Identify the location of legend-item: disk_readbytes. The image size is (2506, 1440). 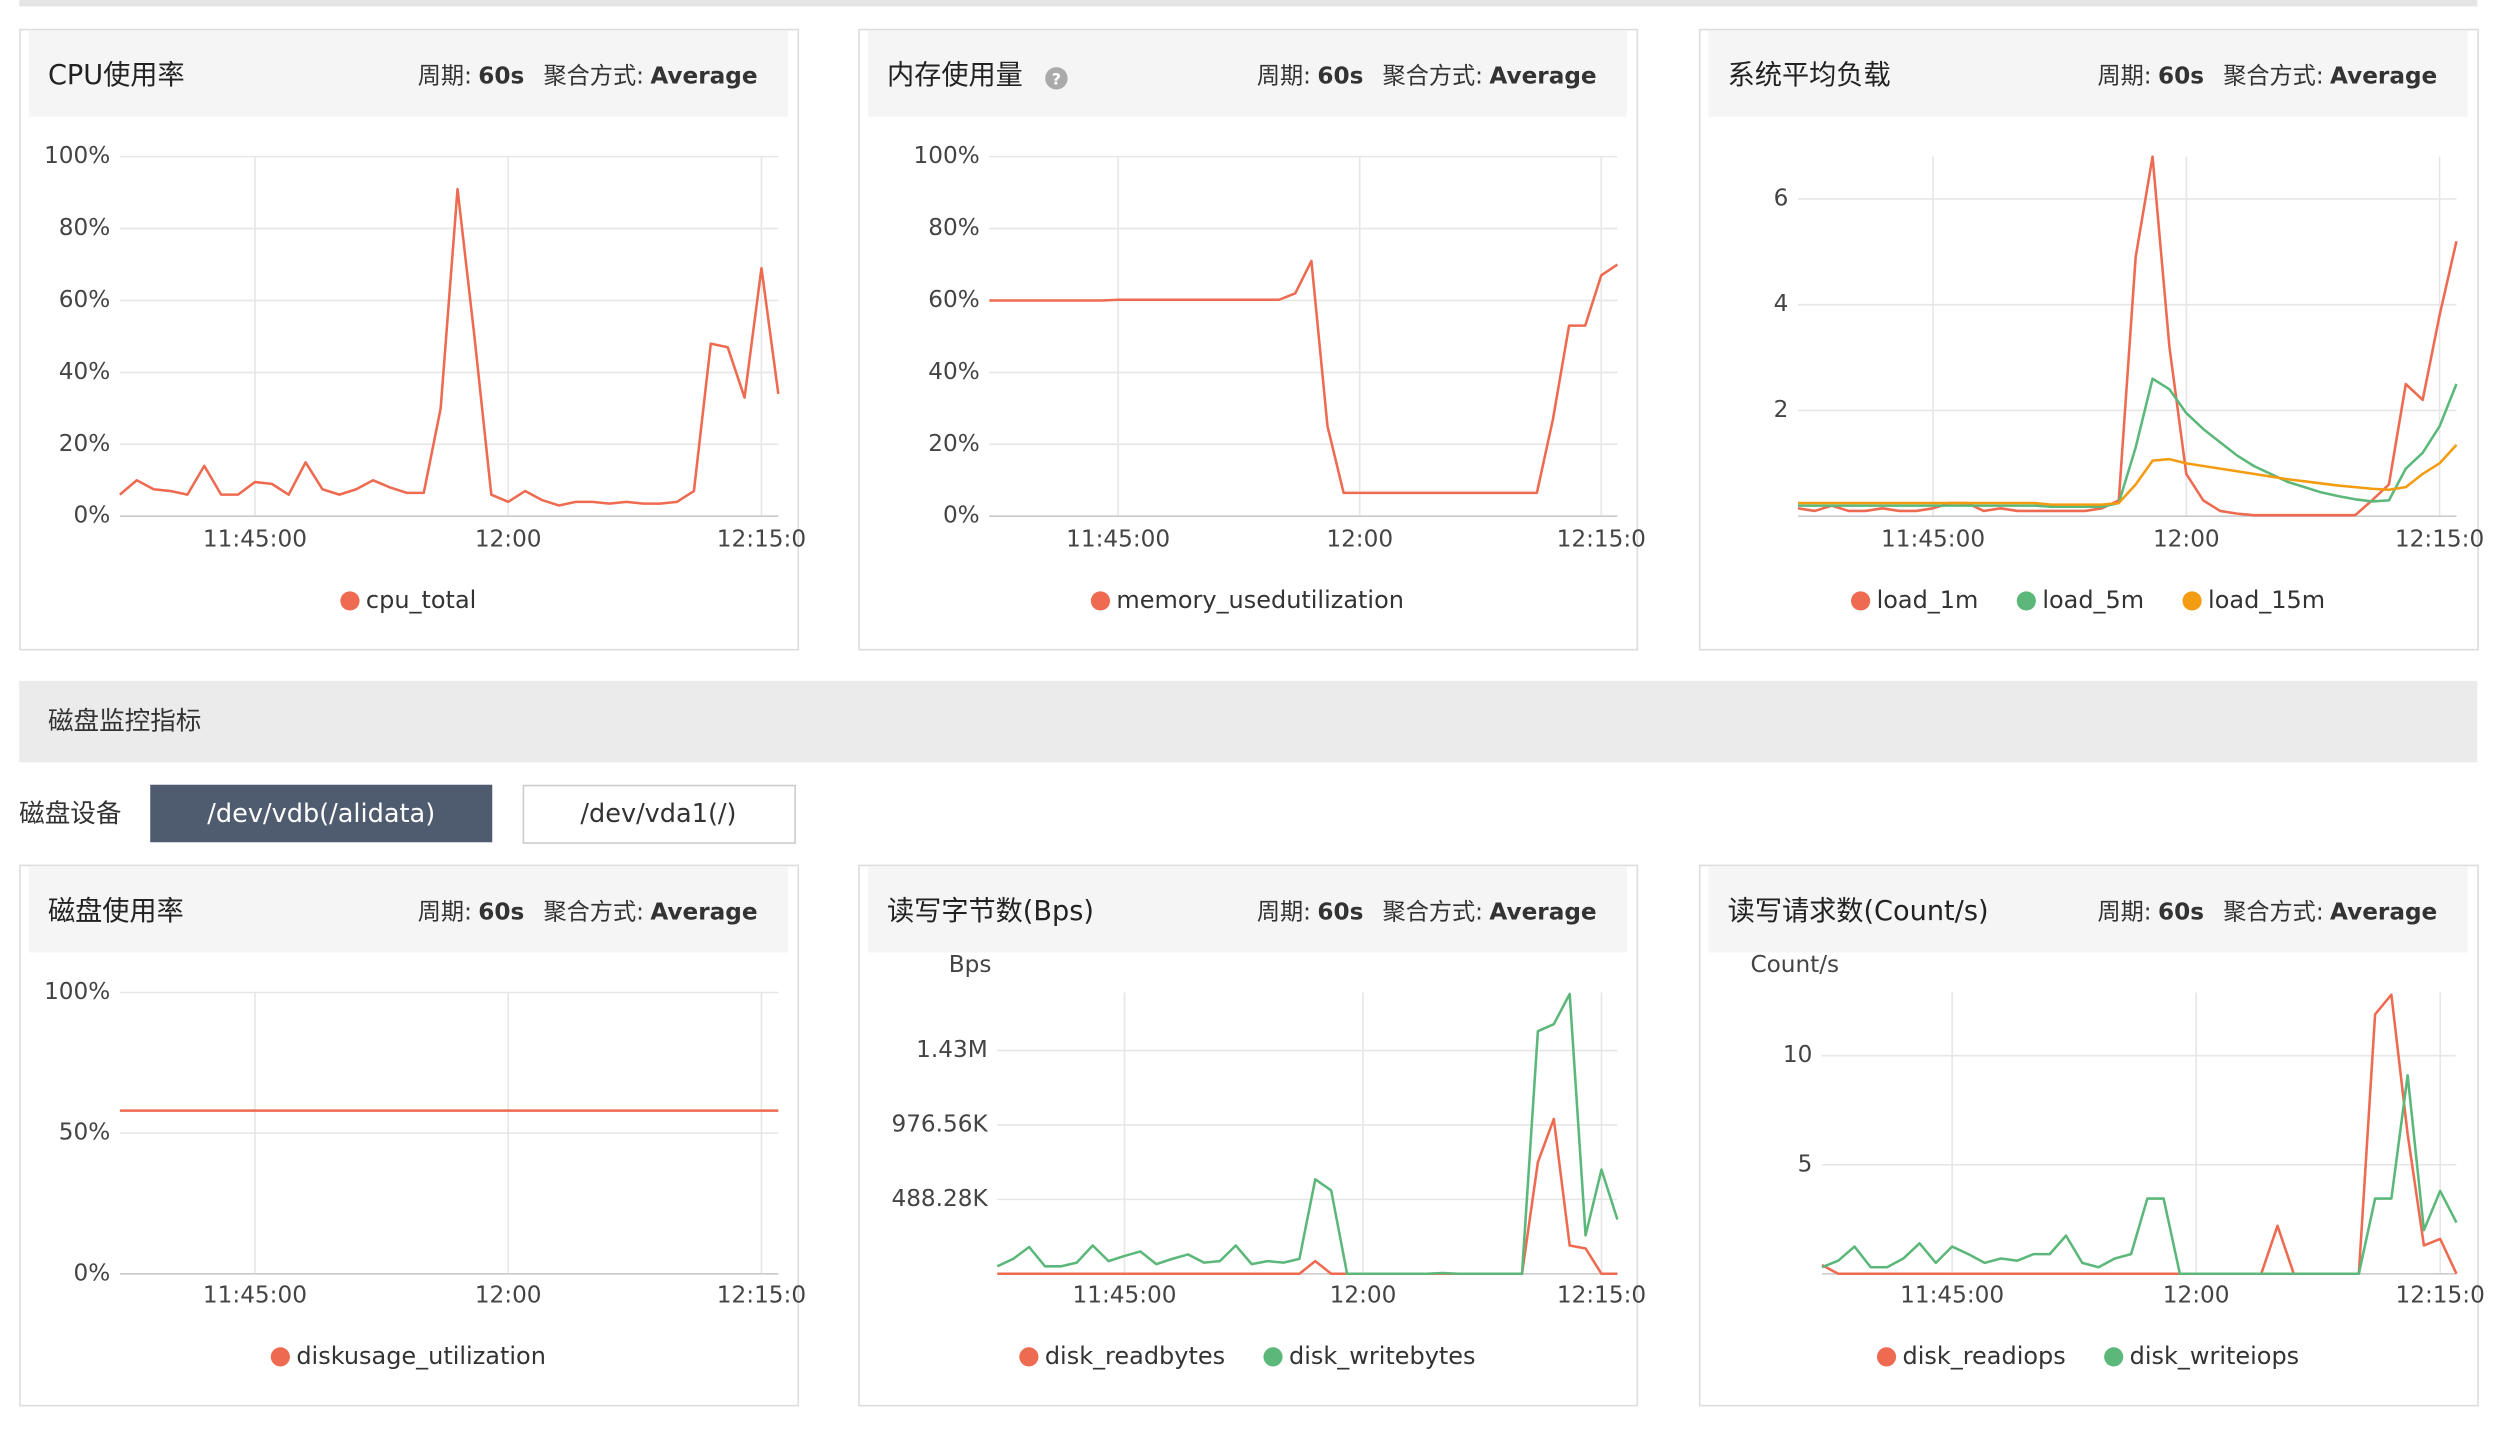
(1122, 1356).